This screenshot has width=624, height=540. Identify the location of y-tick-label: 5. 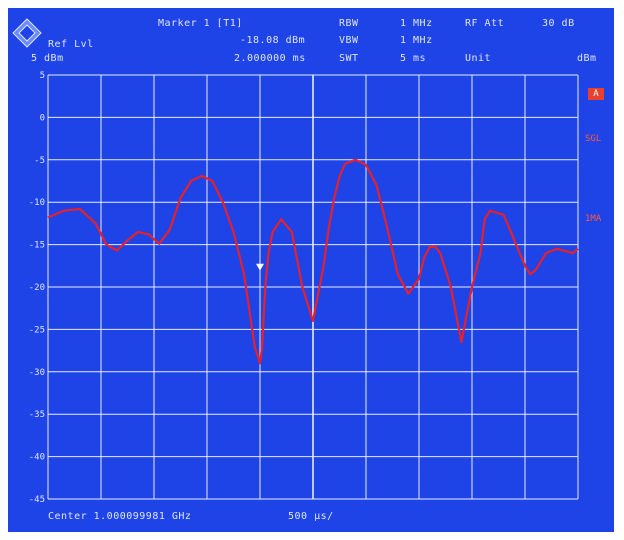
(42, 76).